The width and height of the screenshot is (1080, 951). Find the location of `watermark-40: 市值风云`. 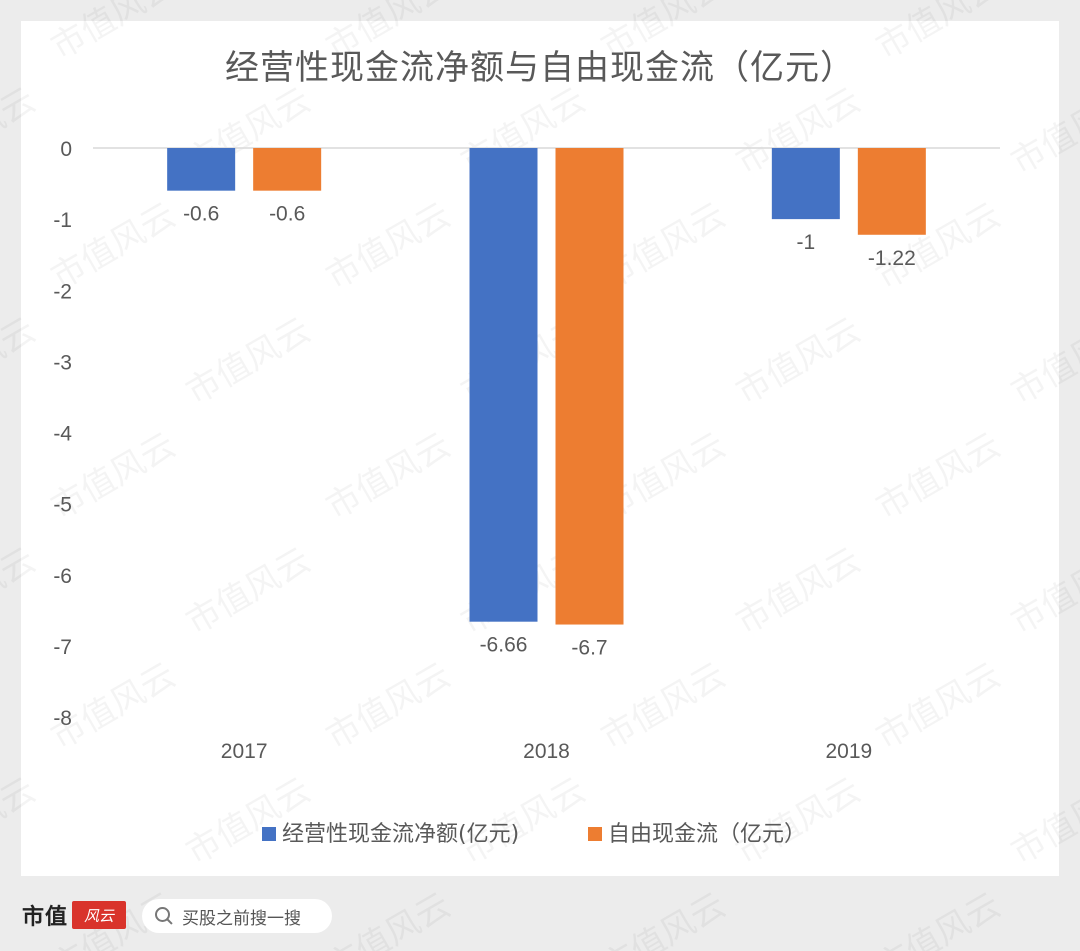

watermark-40: 市值风云 is located at coordinates (1042, 591).